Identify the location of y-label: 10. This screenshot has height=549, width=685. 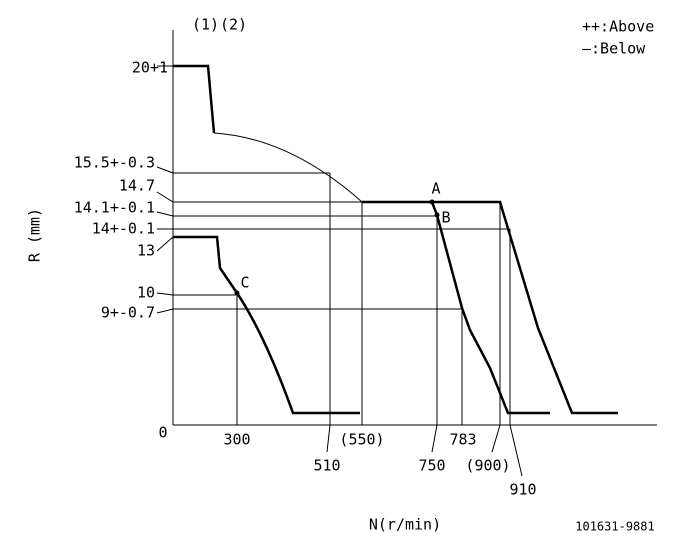
(146, 293).